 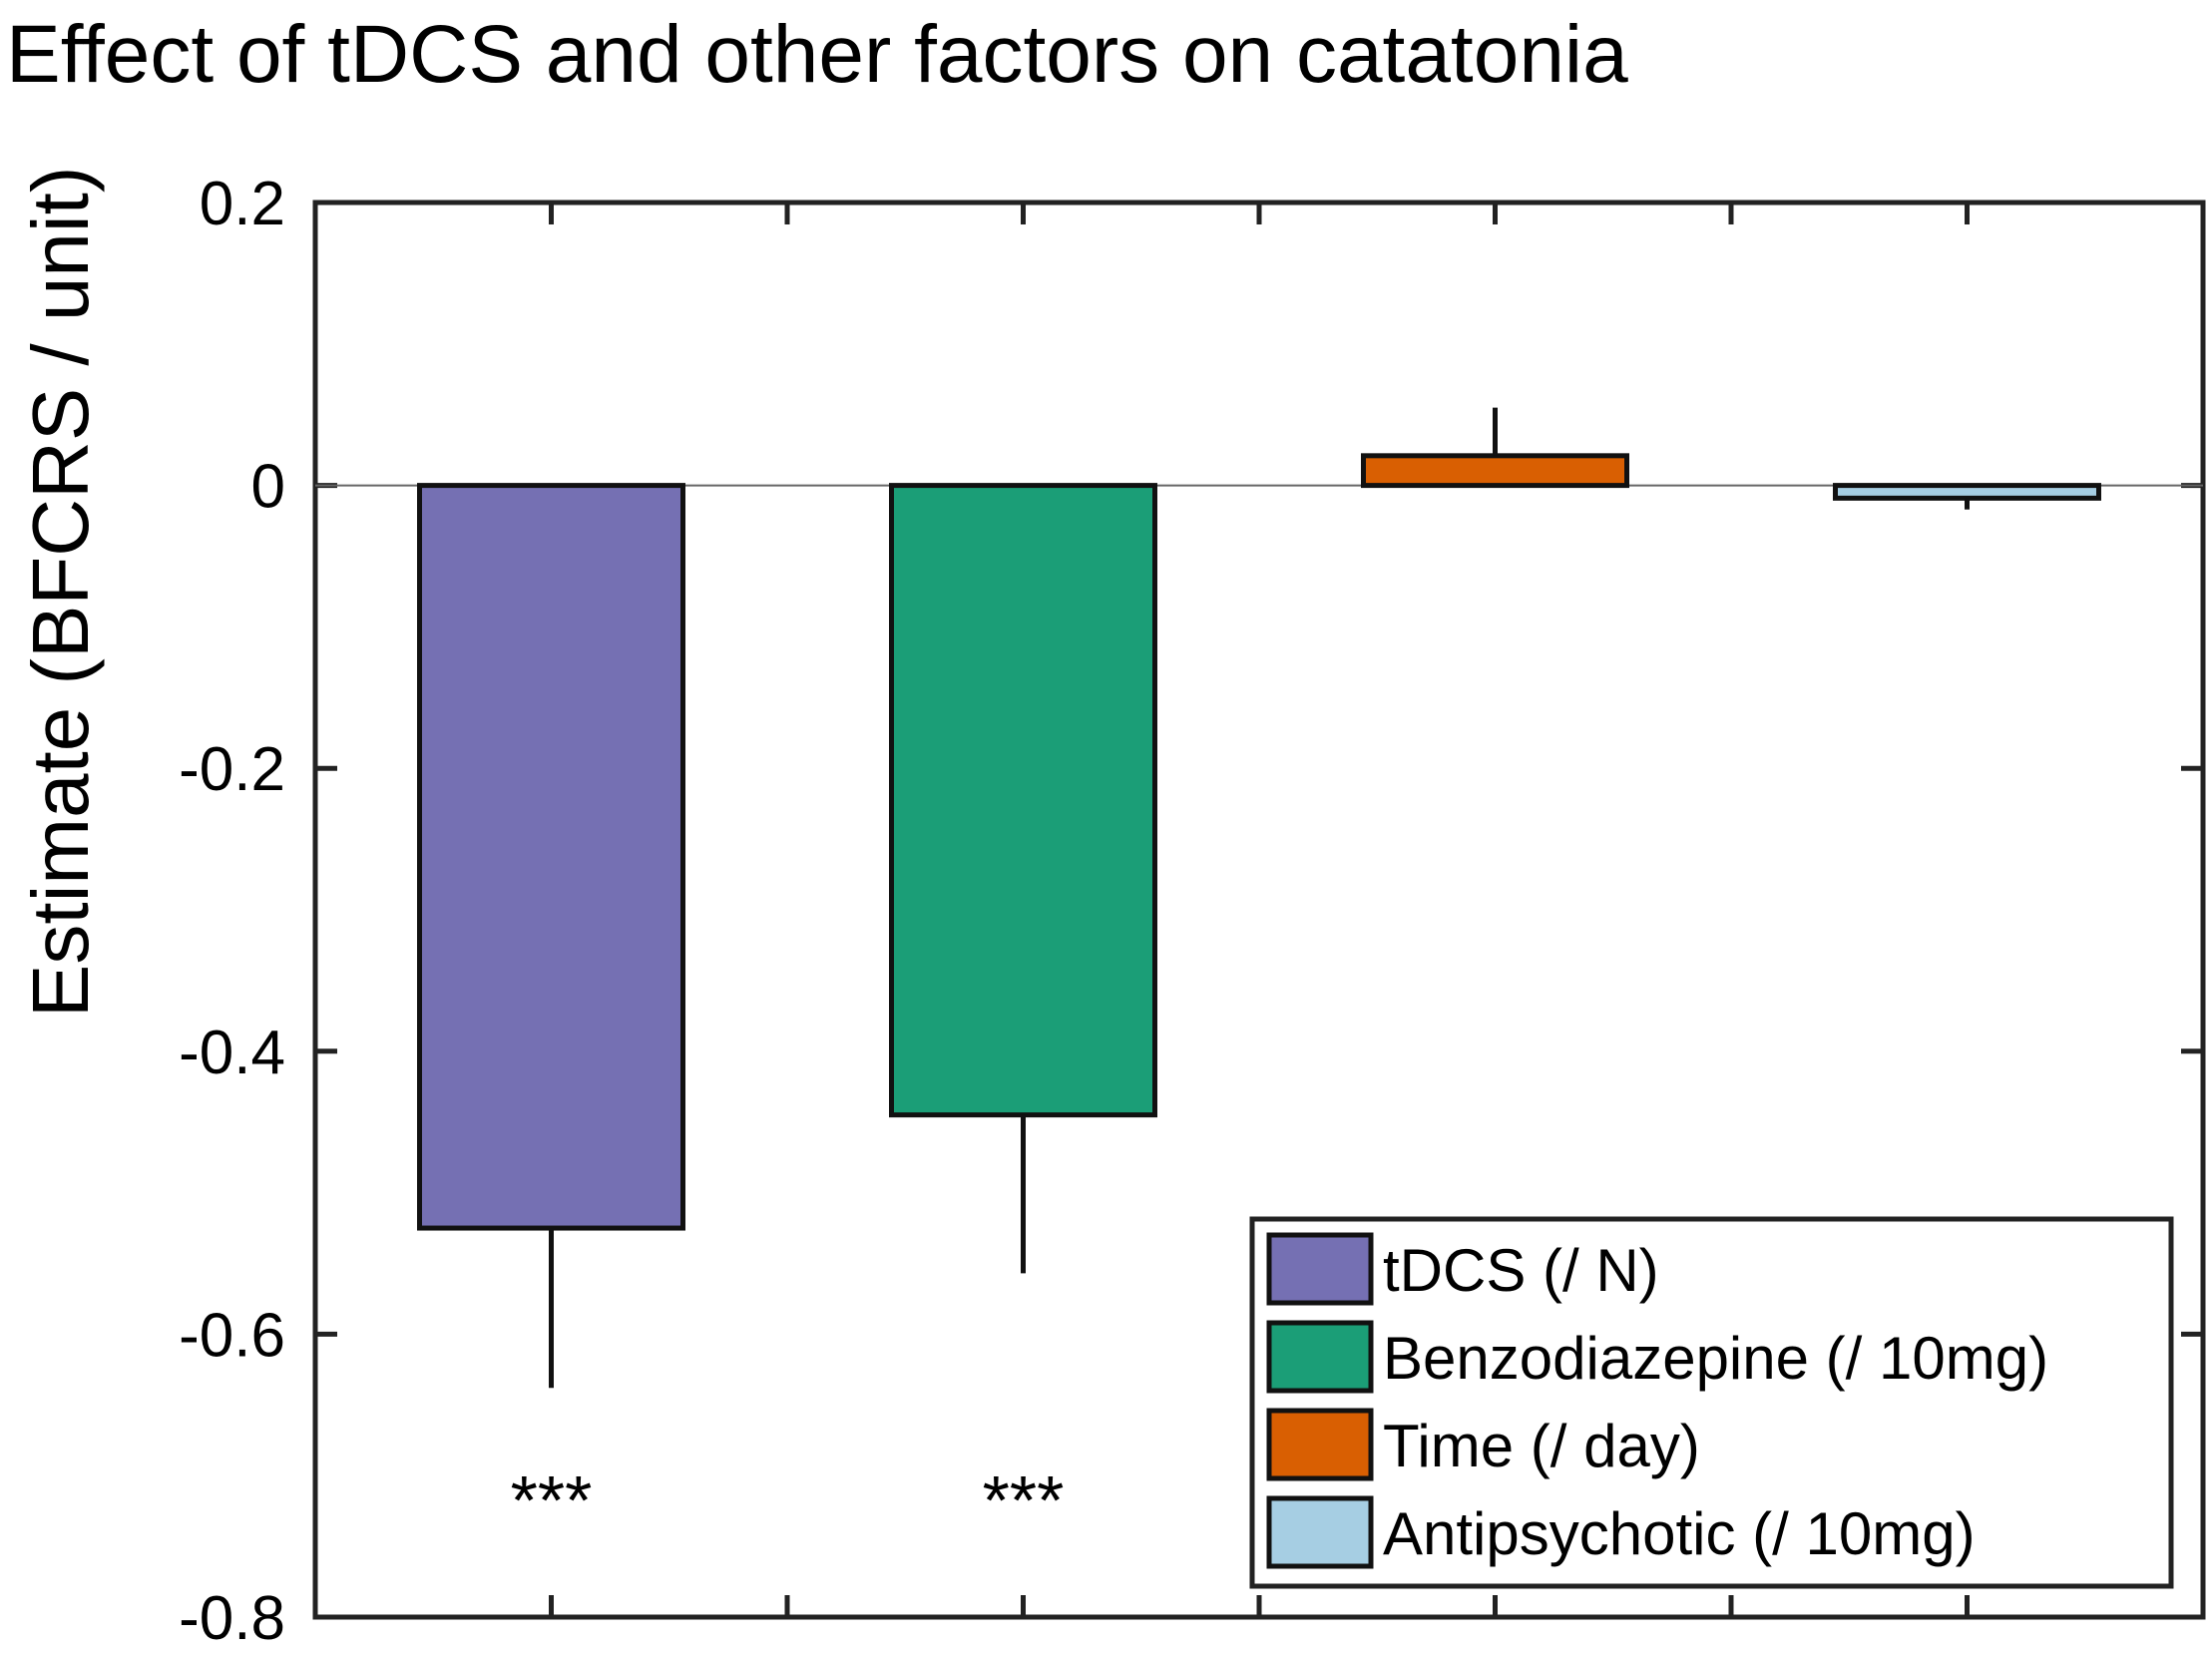 I want to click on y-tick-label: -0.8, so click(x=232, y=1618).